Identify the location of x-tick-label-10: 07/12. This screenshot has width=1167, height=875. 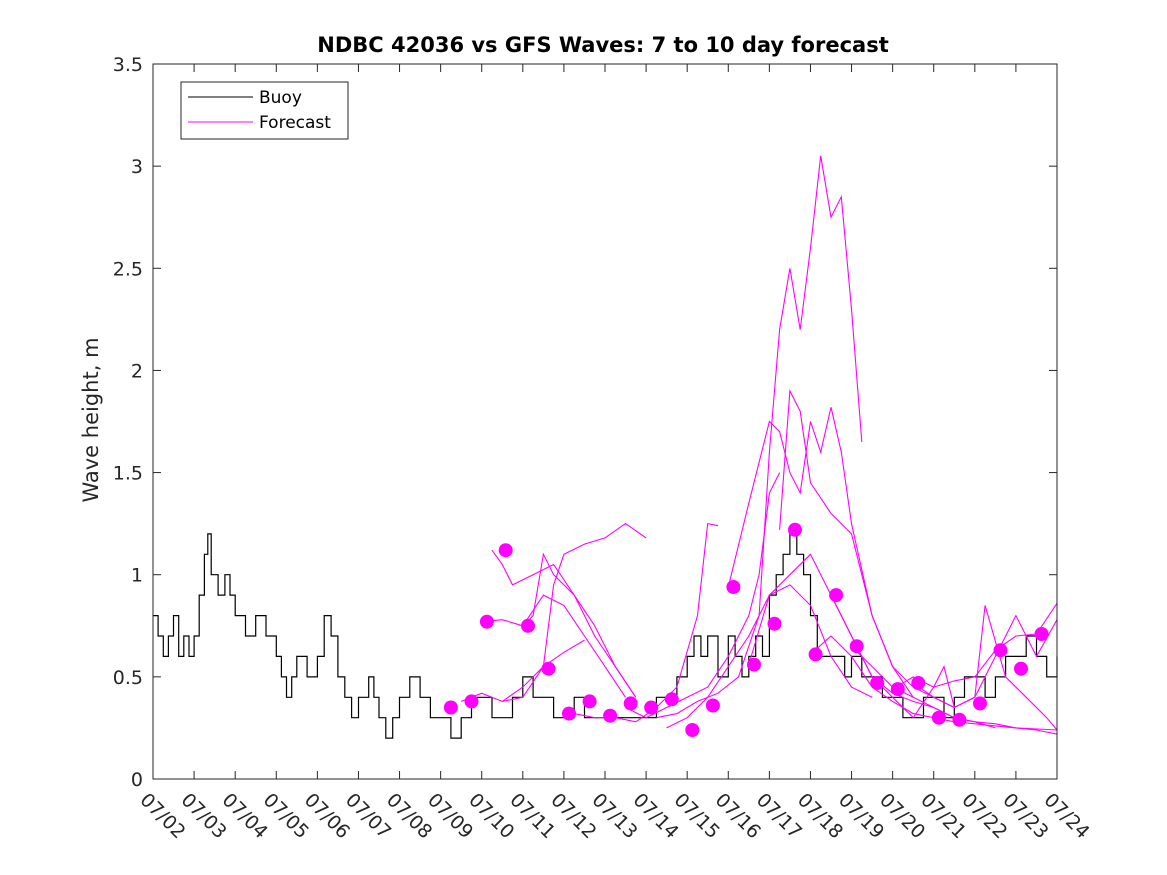
(573, 816).